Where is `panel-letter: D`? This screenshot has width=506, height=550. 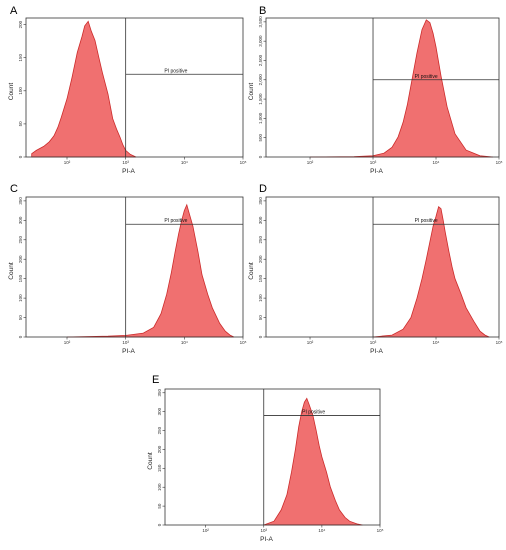
panel-letter: D is located at coordinates (263, 189).